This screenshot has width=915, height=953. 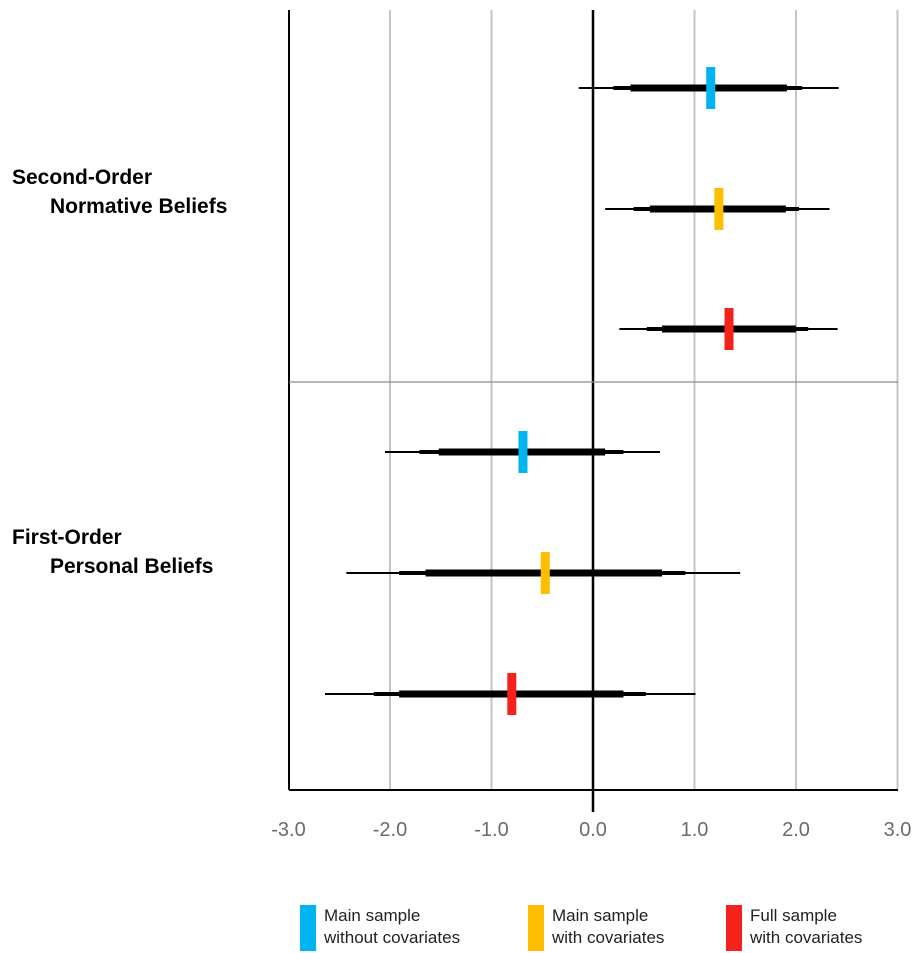 I want to click on x-tick-label: 0.0, so click(x=593, y=830).